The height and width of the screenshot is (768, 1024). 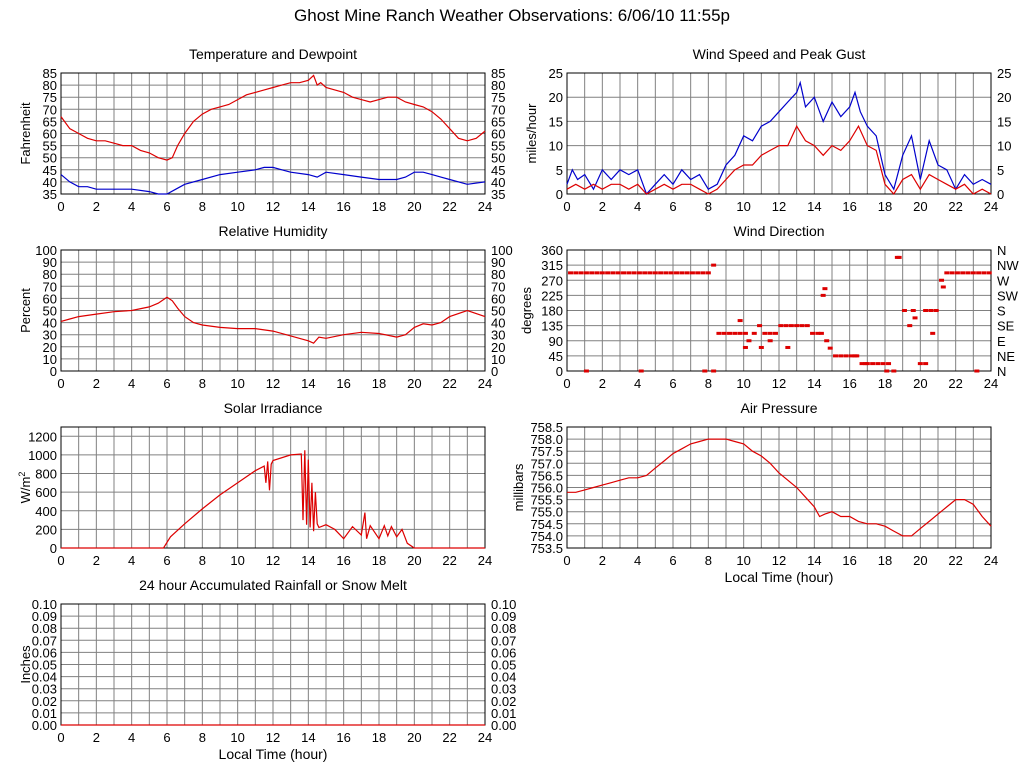 What do you see at coordinates (552, 326) in the screenshot?
I see `y-tick-label: 135` at bounding box center [552, 326].